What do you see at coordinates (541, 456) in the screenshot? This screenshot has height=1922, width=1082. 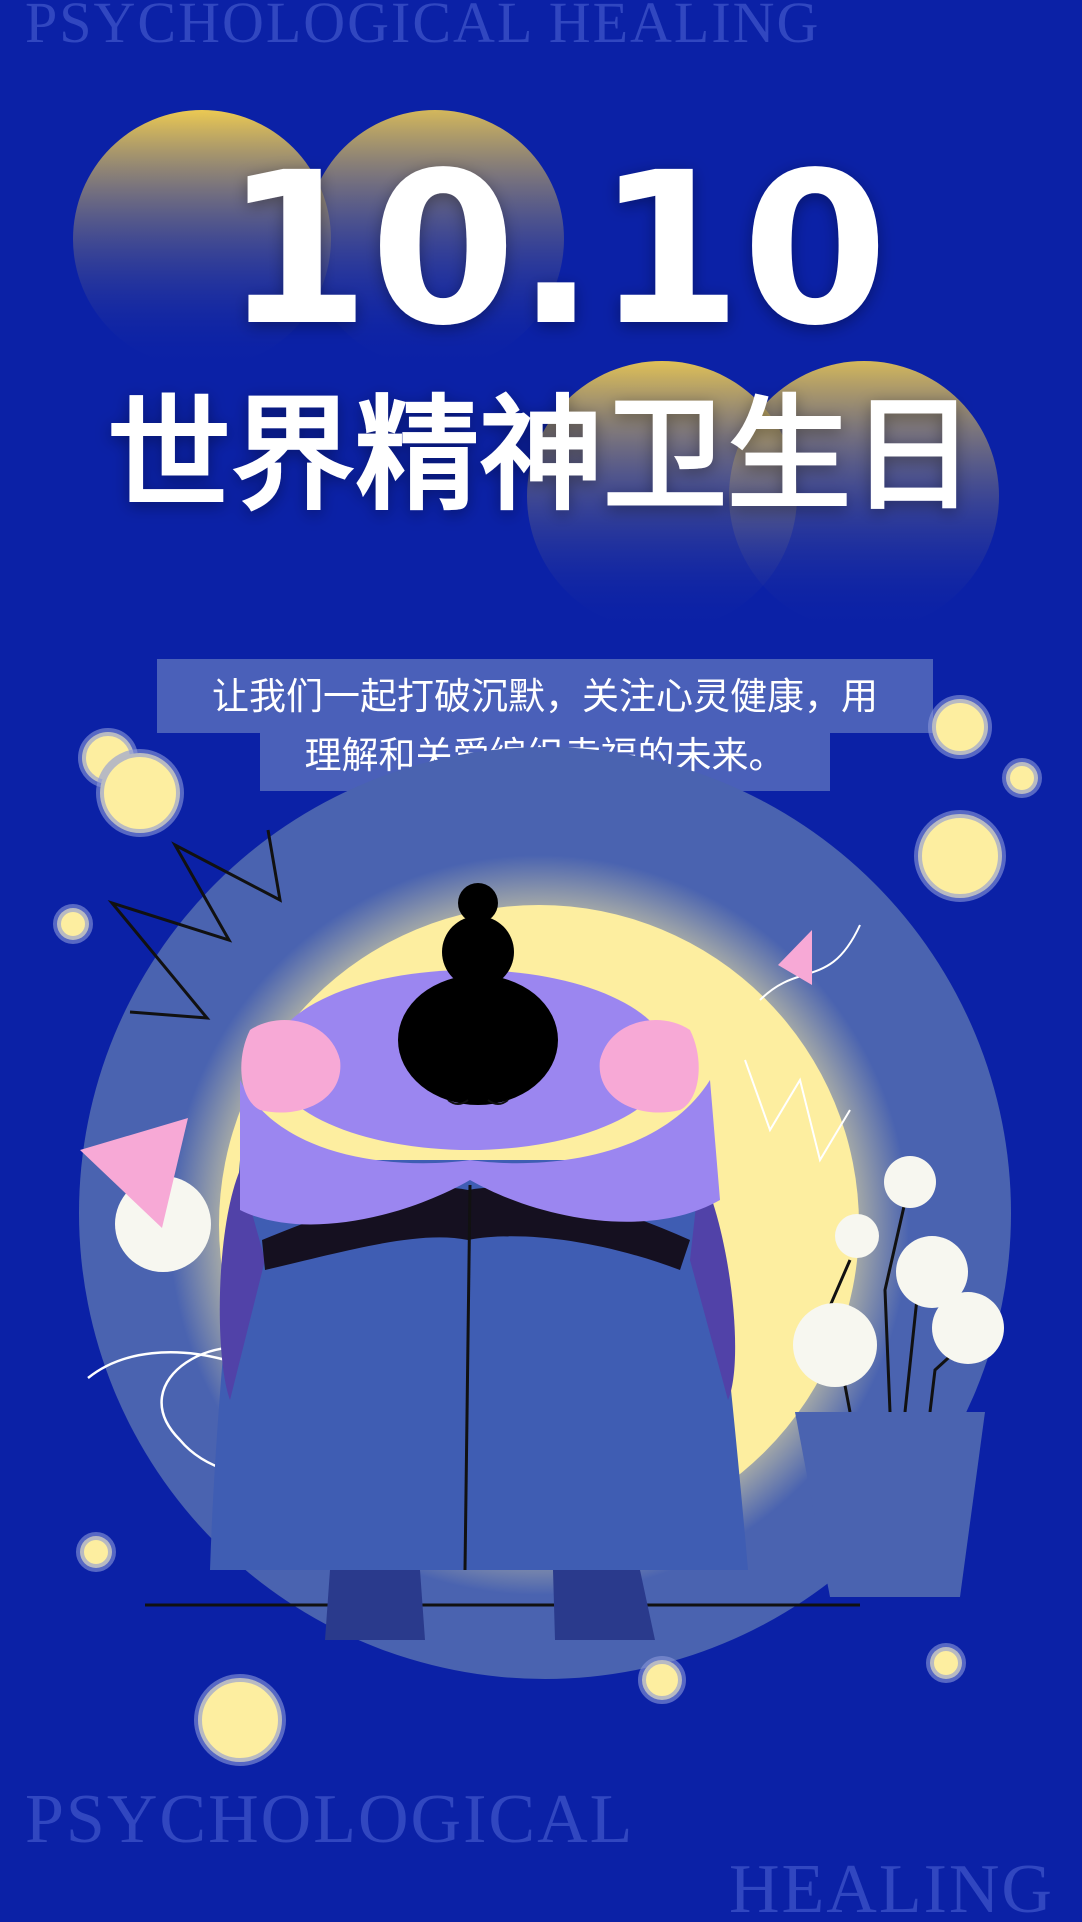 I see `title: 世界精神卫生日` at bounding box center [541, 456].